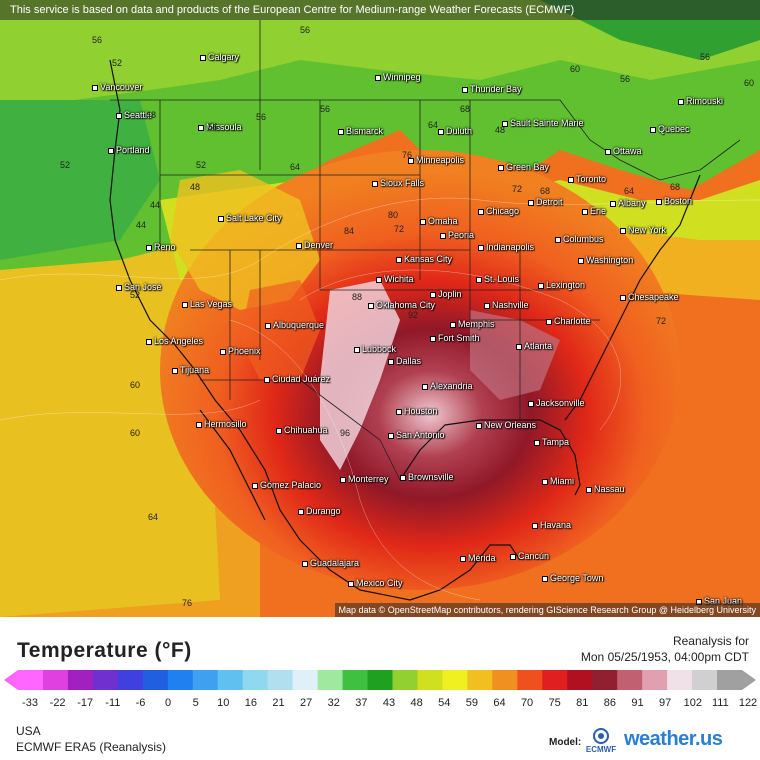 This screenshot has height=760, width=760. Describe the element at coordinates (402, 183) in the screenshot. I see `city-name: Sioux Falls` at that location.